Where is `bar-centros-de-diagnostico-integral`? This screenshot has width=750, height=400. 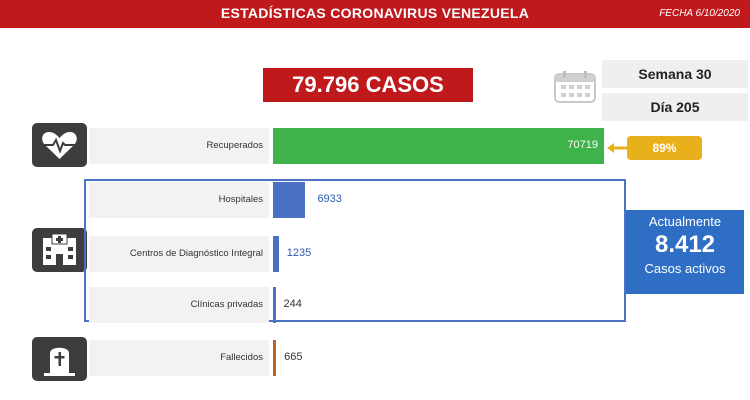
bar-centros-de-diagnostico-integral is located at coordinates (276, 254).